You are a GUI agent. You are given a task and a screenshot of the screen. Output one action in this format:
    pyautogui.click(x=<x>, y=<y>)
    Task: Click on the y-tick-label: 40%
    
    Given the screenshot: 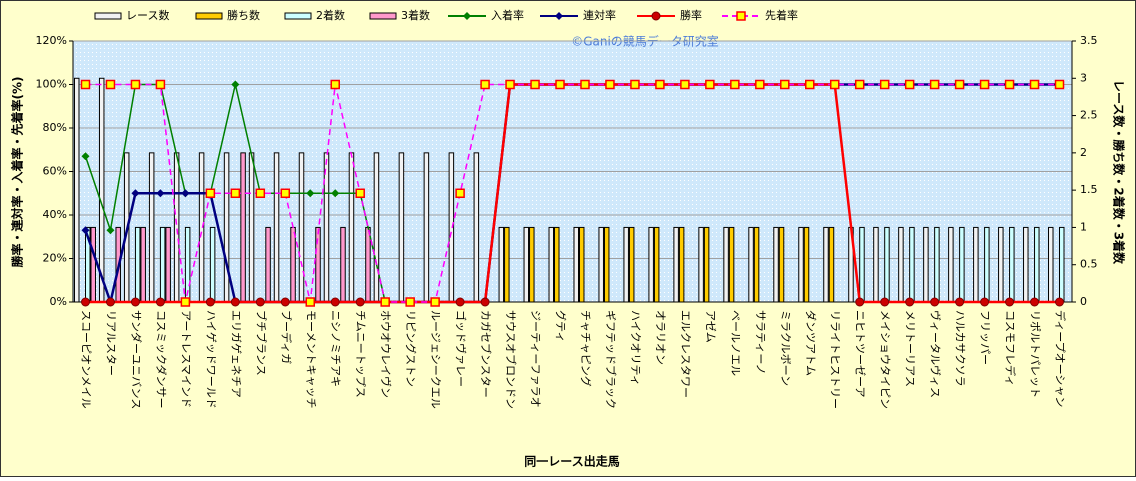 What is the action you would take?
    pyautogui.click(x=55, y=214)
    